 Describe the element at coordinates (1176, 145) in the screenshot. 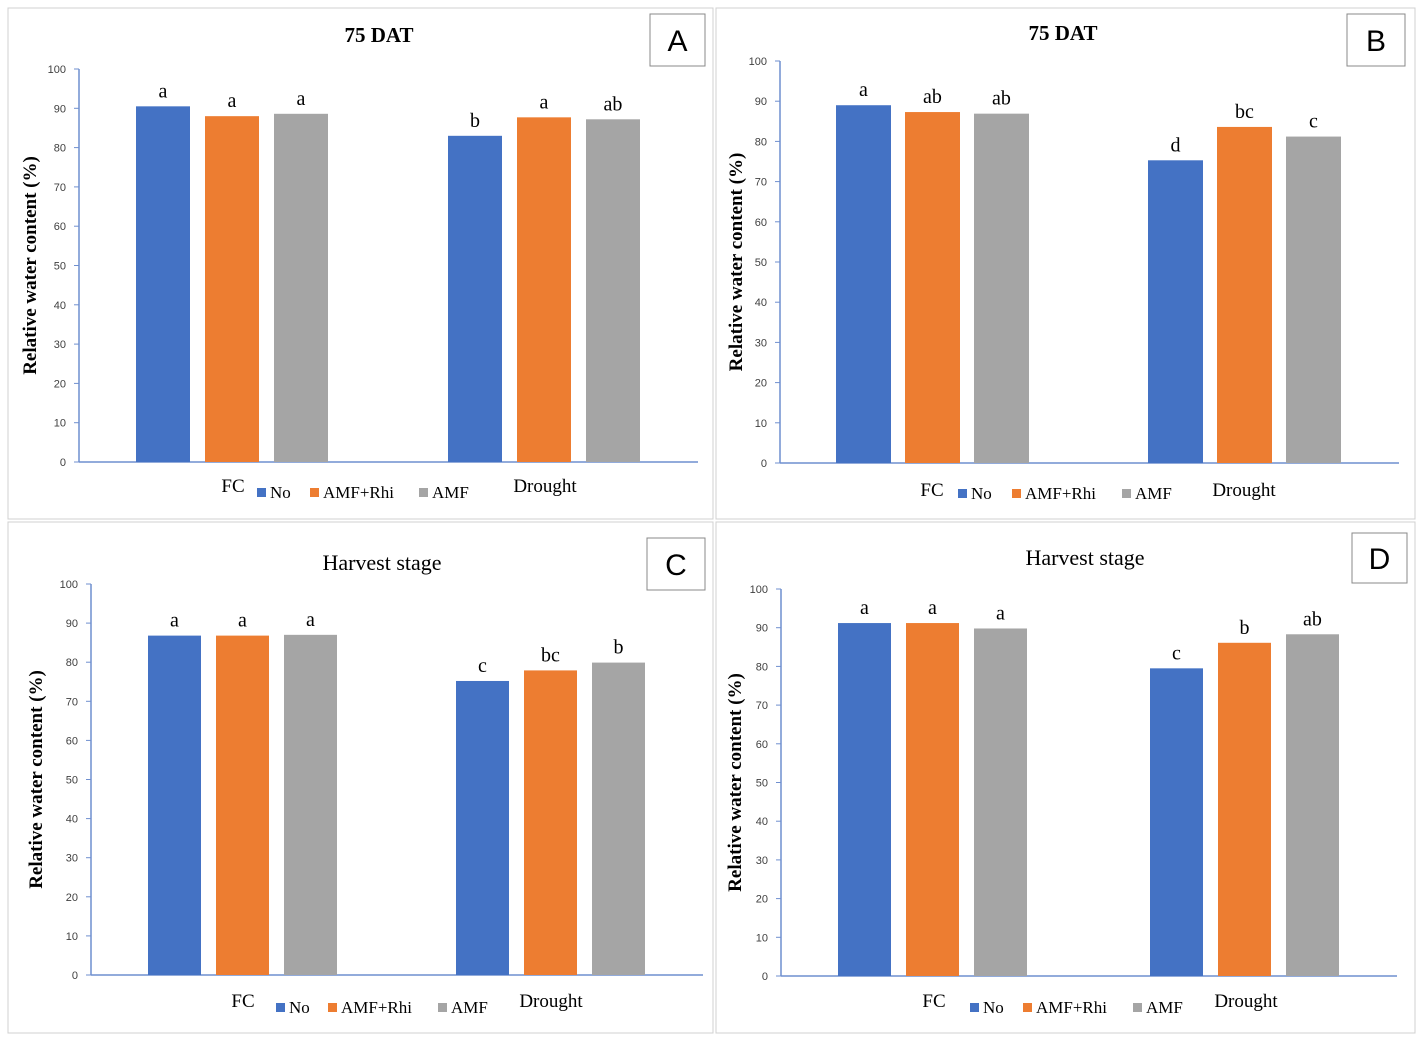

I see `bar-significance-label: d` at that location.